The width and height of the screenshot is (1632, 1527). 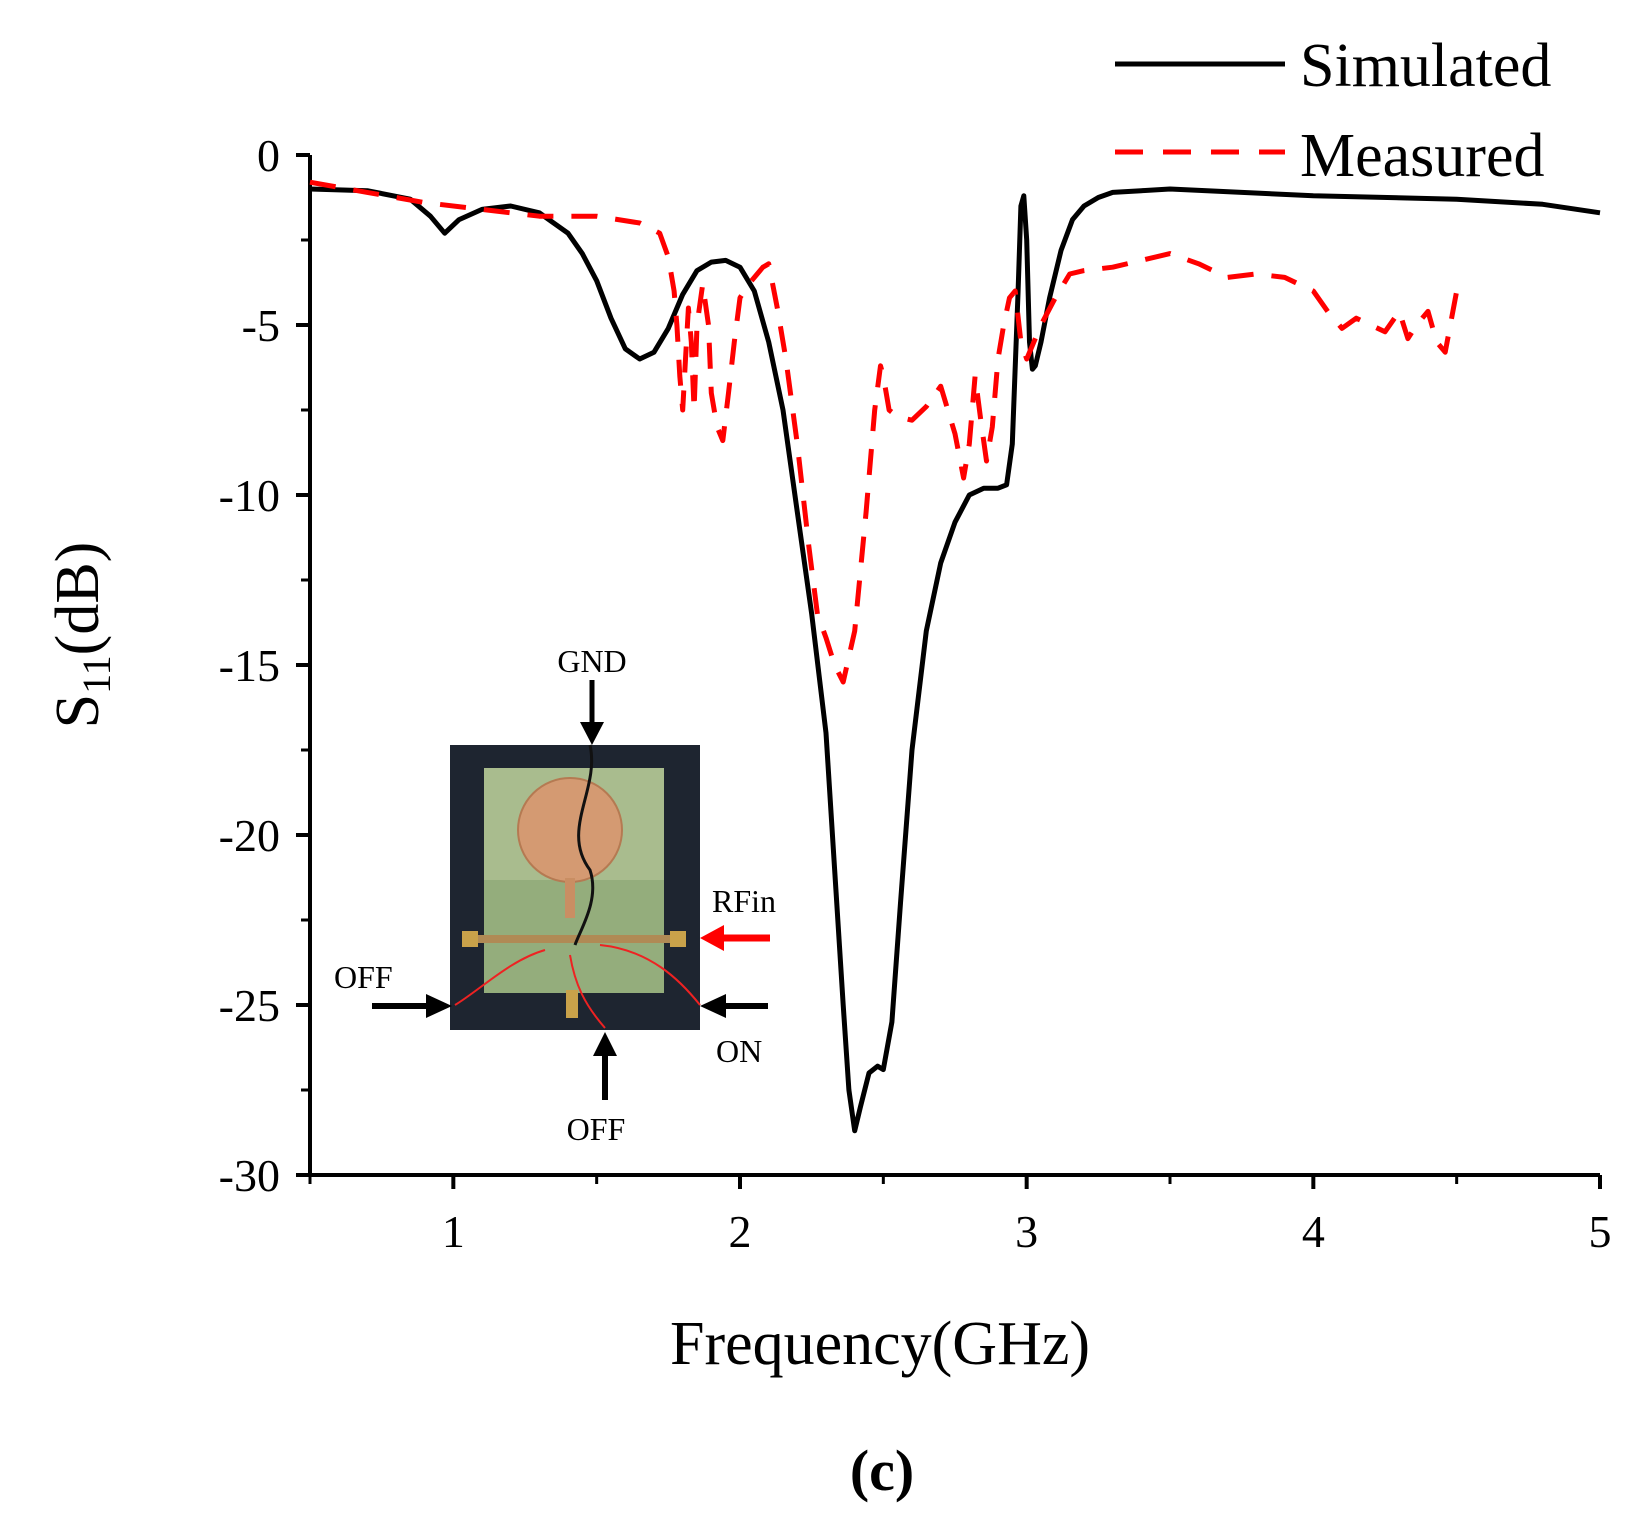 What do you see at coordinates (1425, 66) in the screenshot?
I see `legend-simulated-label: Simulated` at bounding box center [1425, 66].